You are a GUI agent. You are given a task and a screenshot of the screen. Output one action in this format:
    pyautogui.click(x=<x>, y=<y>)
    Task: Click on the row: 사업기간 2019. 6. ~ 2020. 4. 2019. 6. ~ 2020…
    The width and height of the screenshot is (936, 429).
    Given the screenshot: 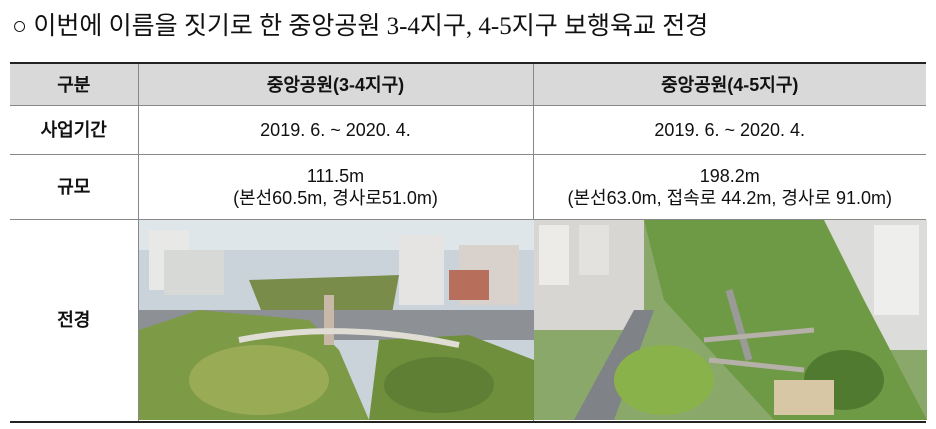 What is the action you would take?
    pyautogui.click(x=468, y=130)
    